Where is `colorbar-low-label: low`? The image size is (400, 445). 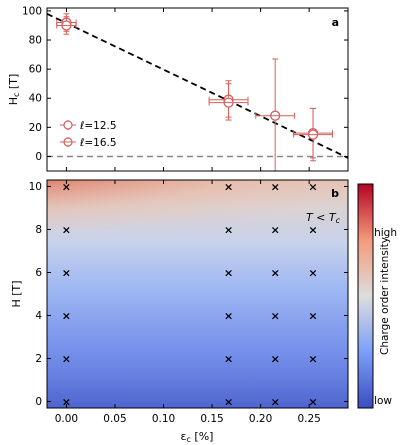
colorbar-low-label: low is located at coordinates (383, 401).